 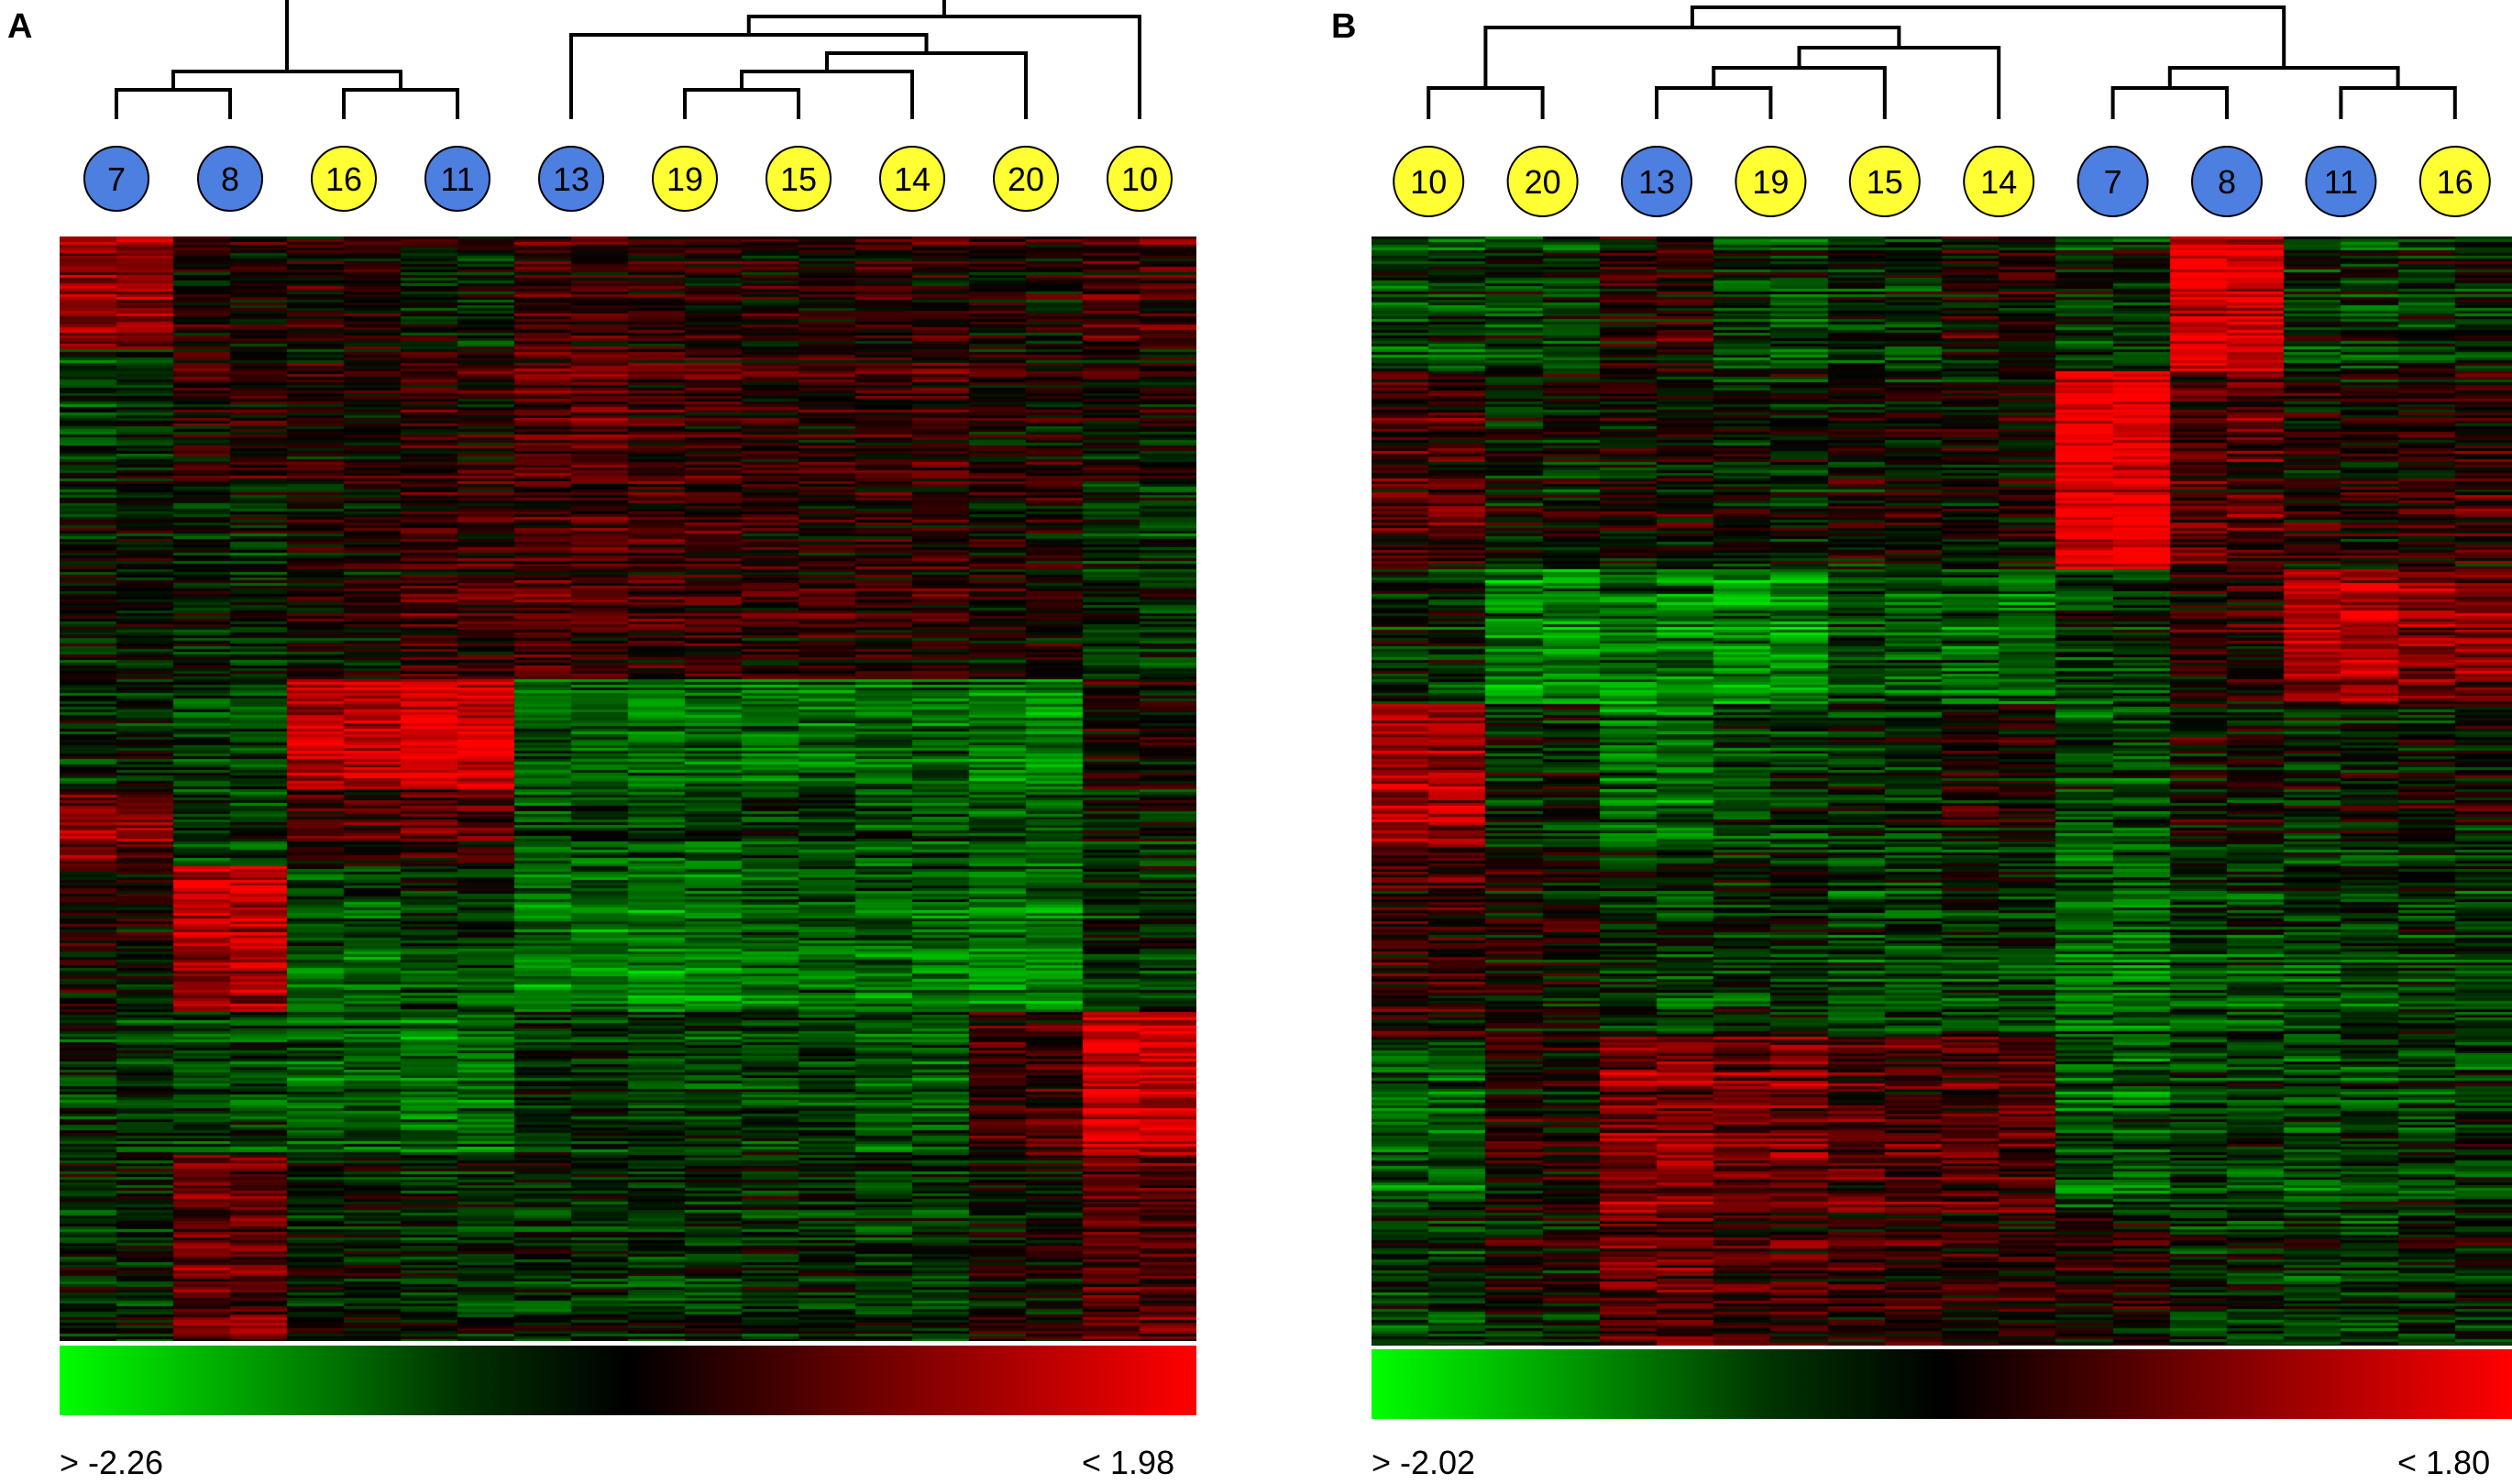 What do you see at coordinates (1128, 1462) in the screenshot?
I see `color-scale-max-label: < 1.98` at bounding box center [1128, 1462].